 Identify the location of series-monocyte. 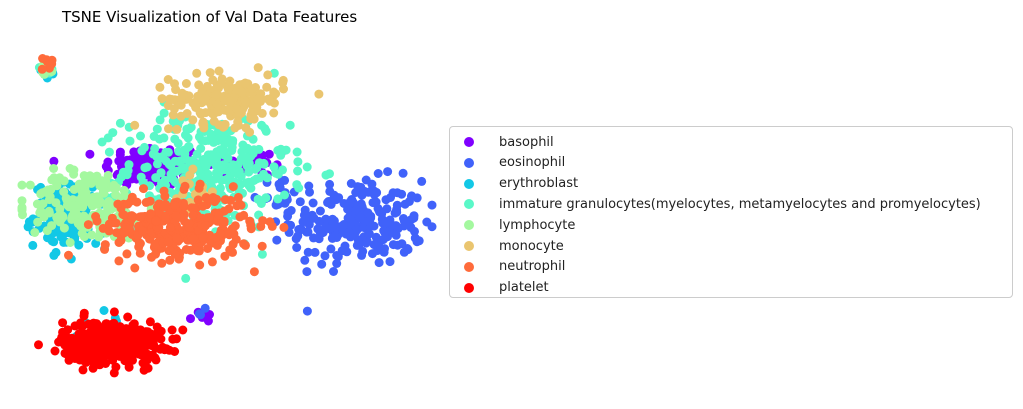
(227, 139).